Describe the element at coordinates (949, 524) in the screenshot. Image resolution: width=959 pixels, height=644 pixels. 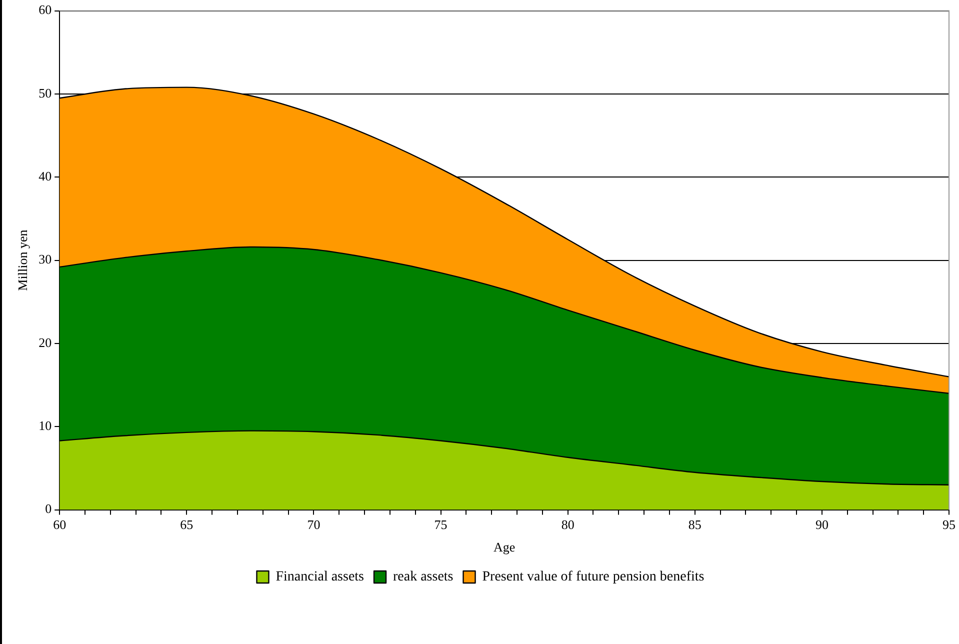
I see `x-tick-label: 95` at that location.